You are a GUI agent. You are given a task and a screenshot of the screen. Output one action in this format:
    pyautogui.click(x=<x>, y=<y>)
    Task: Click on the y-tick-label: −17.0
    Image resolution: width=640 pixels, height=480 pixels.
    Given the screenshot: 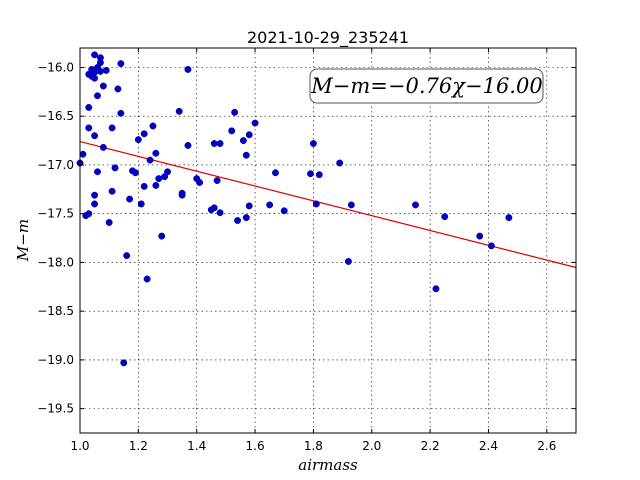 What is the action you would take?
    pyautogui.click(x=55, y=165)
    